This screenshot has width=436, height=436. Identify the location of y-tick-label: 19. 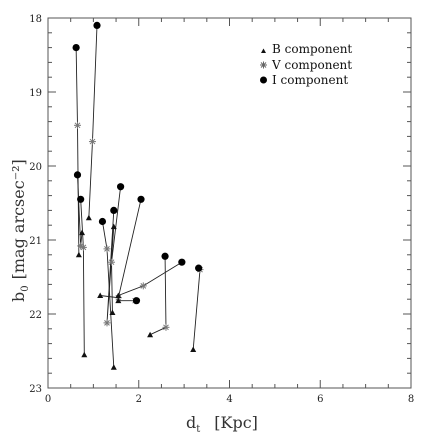
(35, 93).